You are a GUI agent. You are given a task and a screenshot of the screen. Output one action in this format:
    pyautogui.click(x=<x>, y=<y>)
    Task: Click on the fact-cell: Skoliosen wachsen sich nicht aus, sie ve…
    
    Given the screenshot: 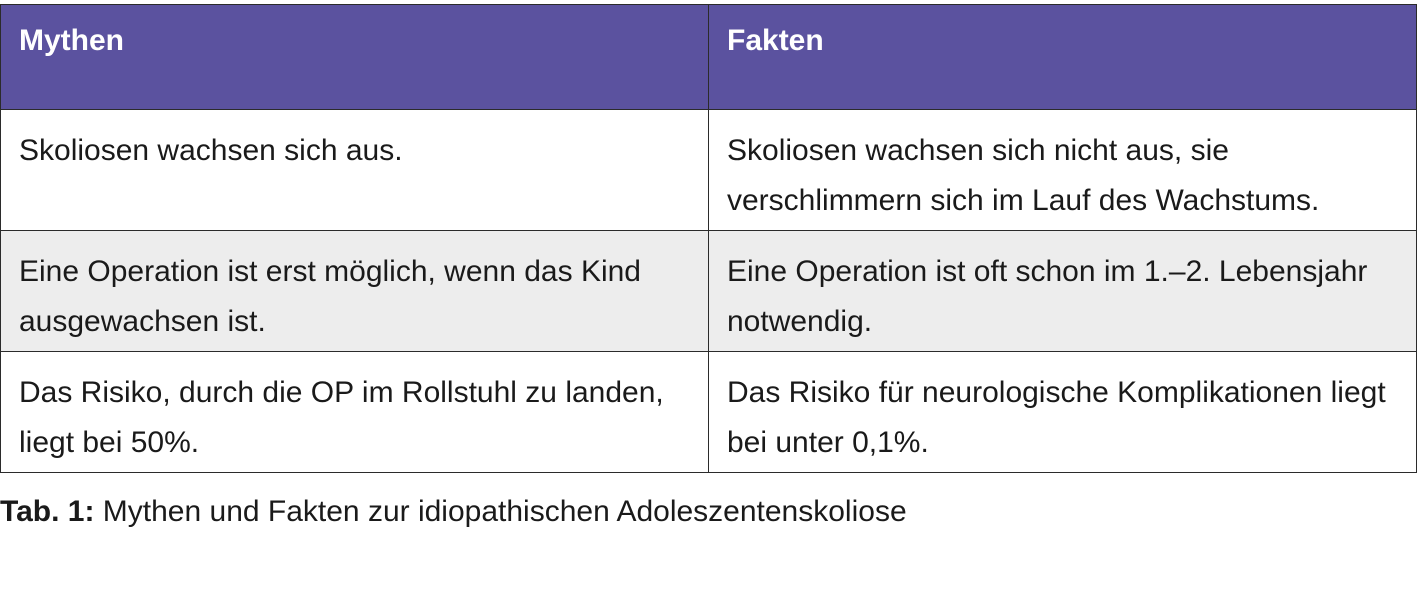 What is the action you would take?
    pyautogui.click(x=1062, y=170)
    